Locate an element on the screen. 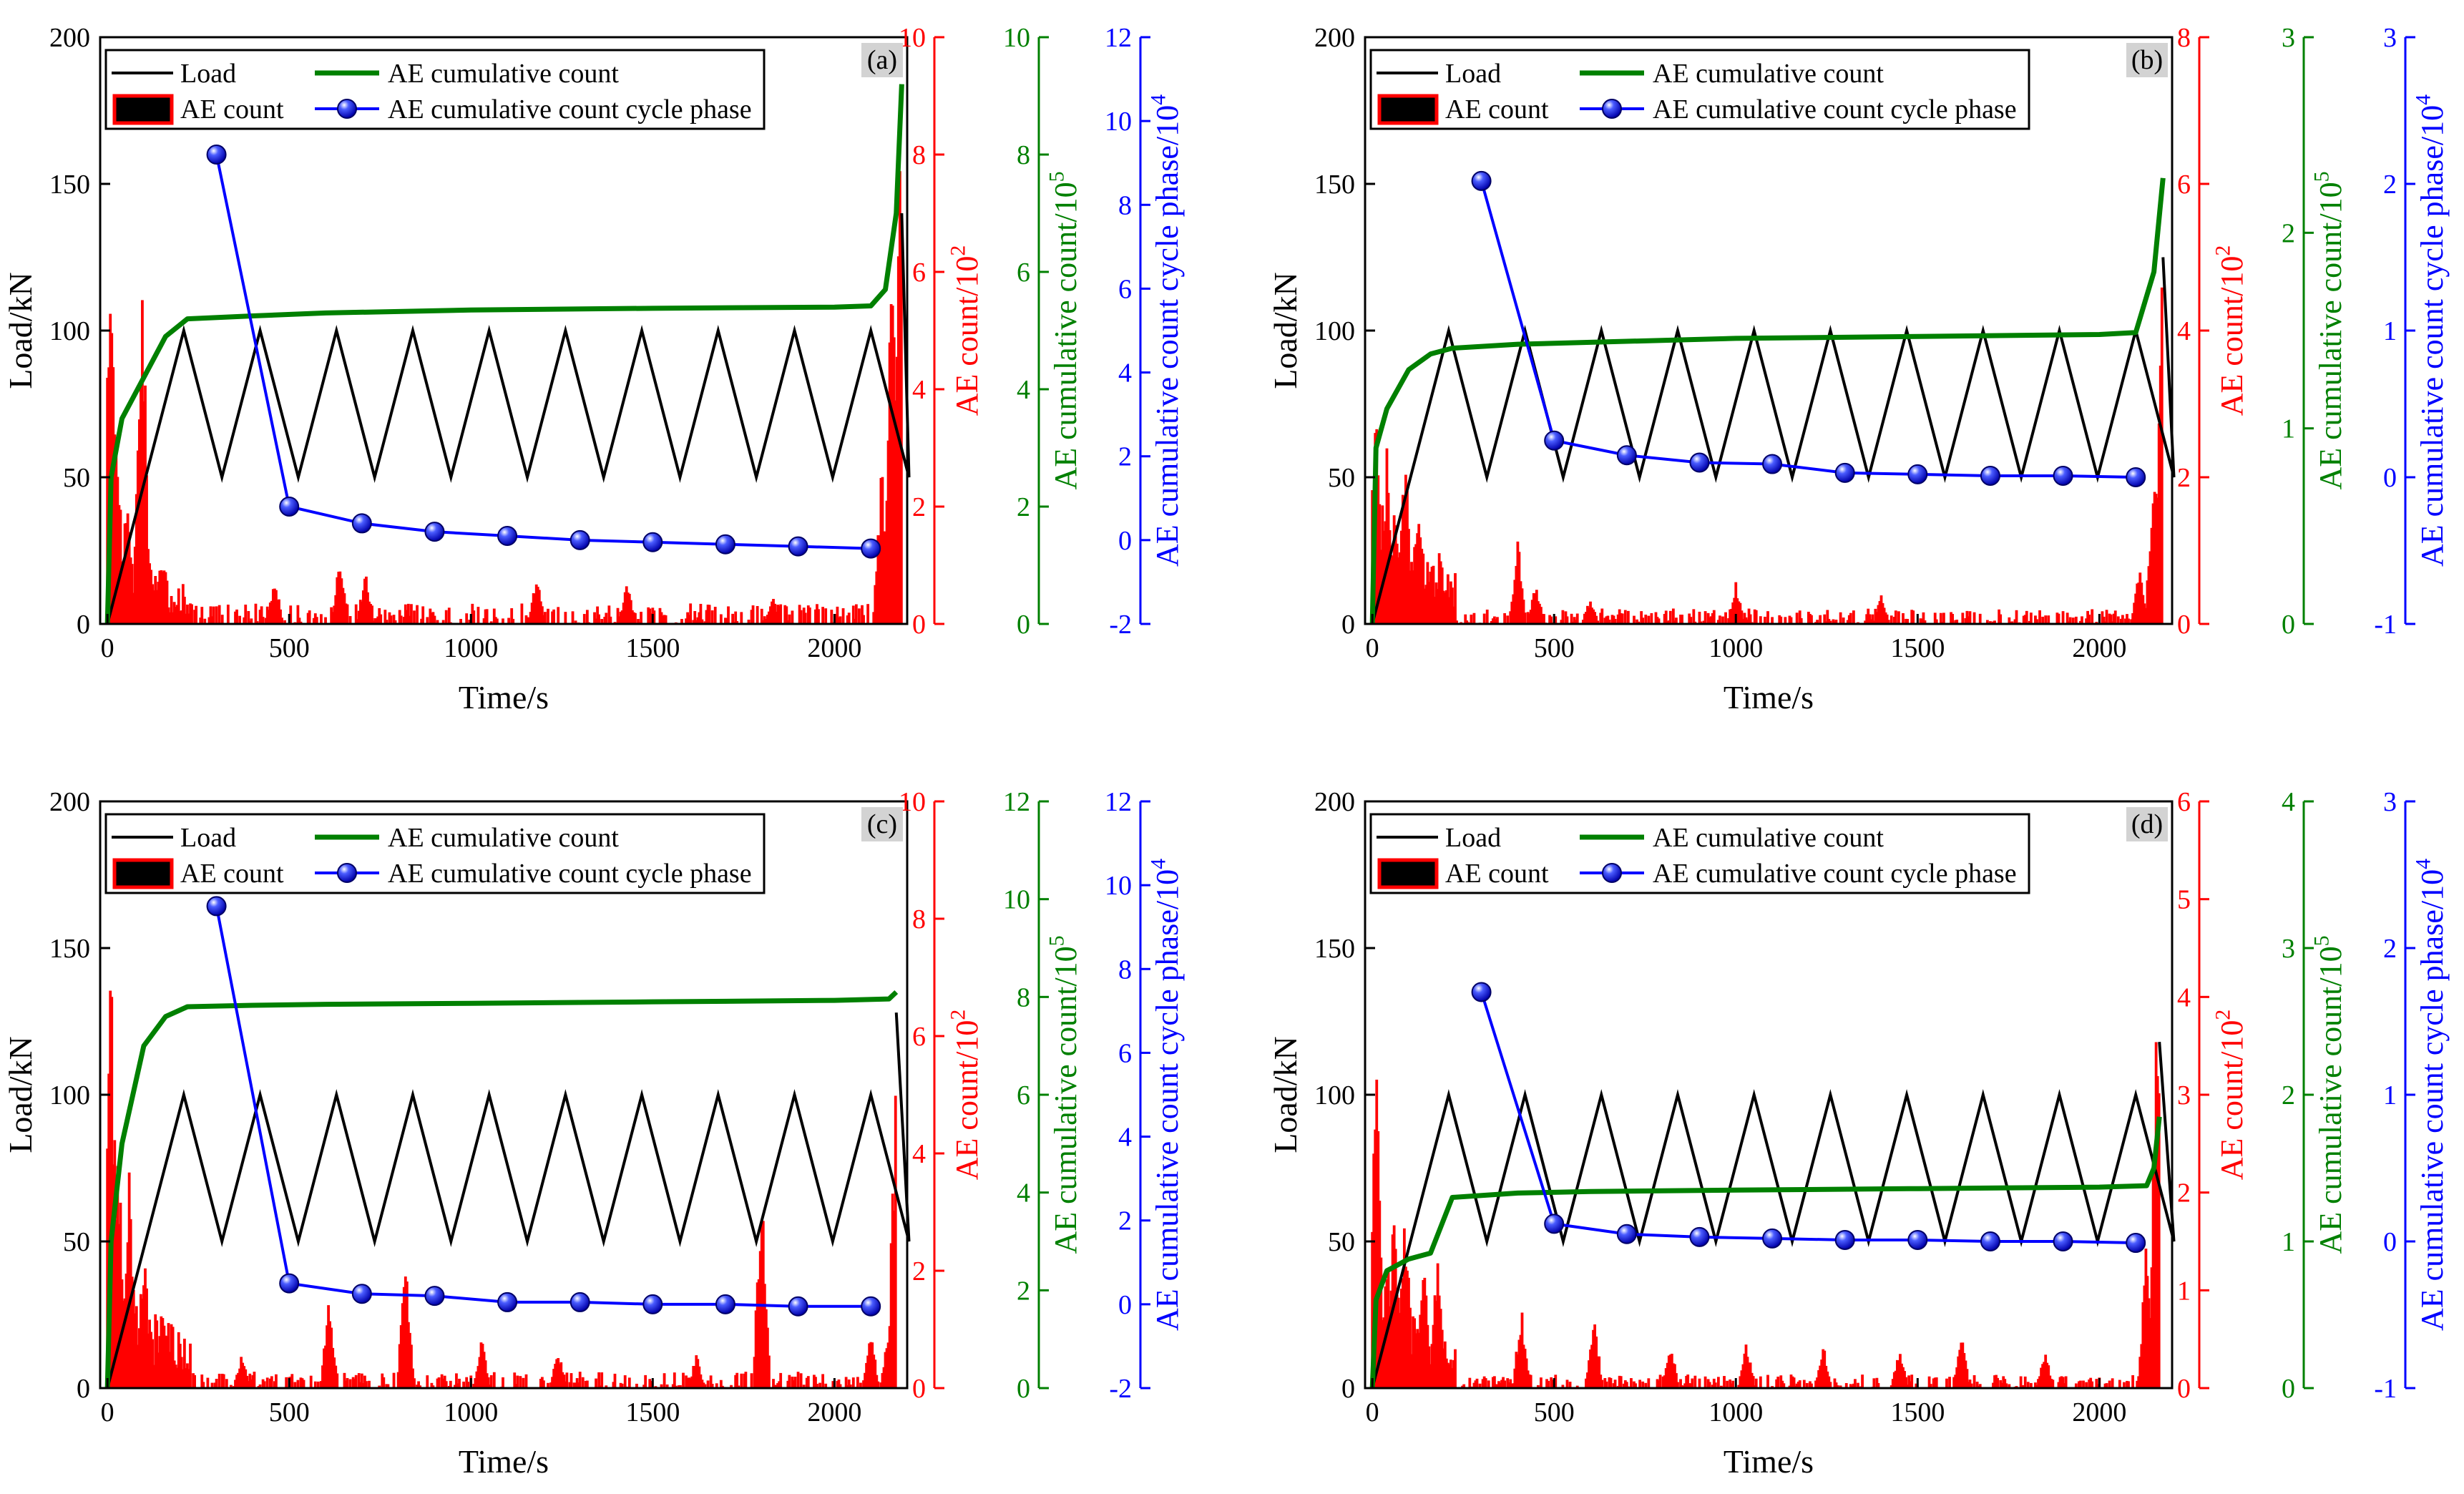 Image resolution: width=2464 pixels, height=1494 pixels. legend-cycle-marker is located at coordinates (1612, 873).